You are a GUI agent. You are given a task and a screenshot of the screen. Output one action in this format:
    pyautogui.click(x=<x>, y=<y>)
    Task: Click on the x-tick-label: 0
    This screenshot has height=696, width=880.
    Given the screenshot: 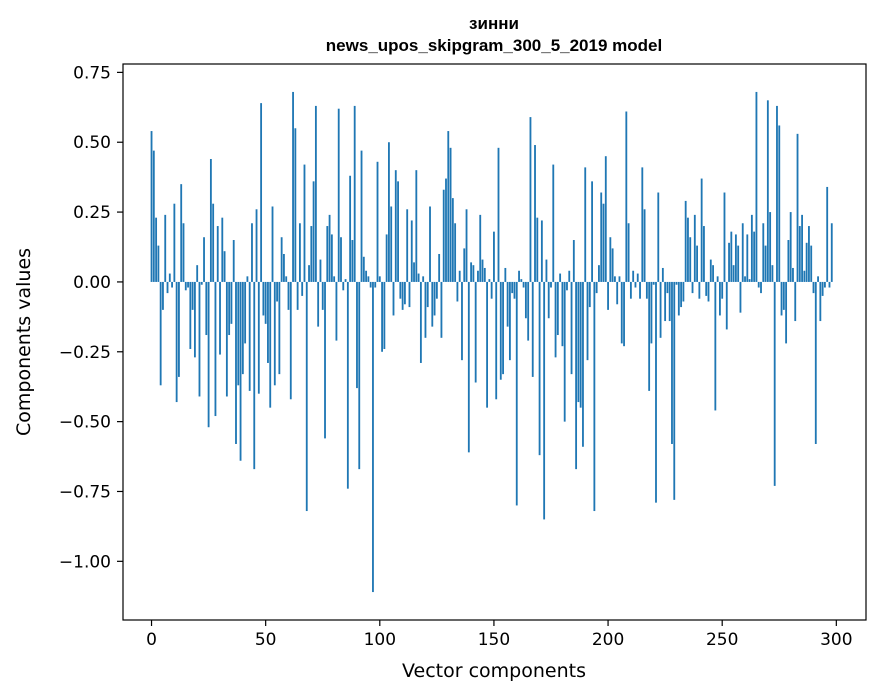 What is the action you would take?
    pyautogui.click(x=151, y=640)
    